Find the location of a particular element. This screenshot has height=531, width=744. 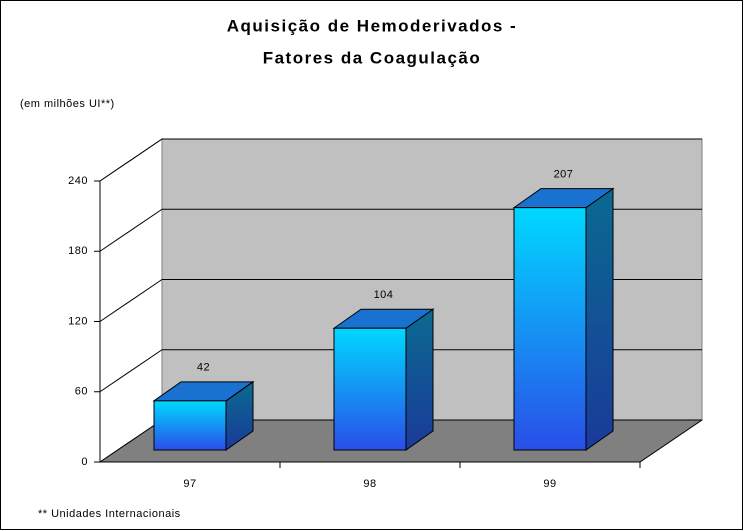

x-tick-label: 97 is located at coordinates (189, 484).